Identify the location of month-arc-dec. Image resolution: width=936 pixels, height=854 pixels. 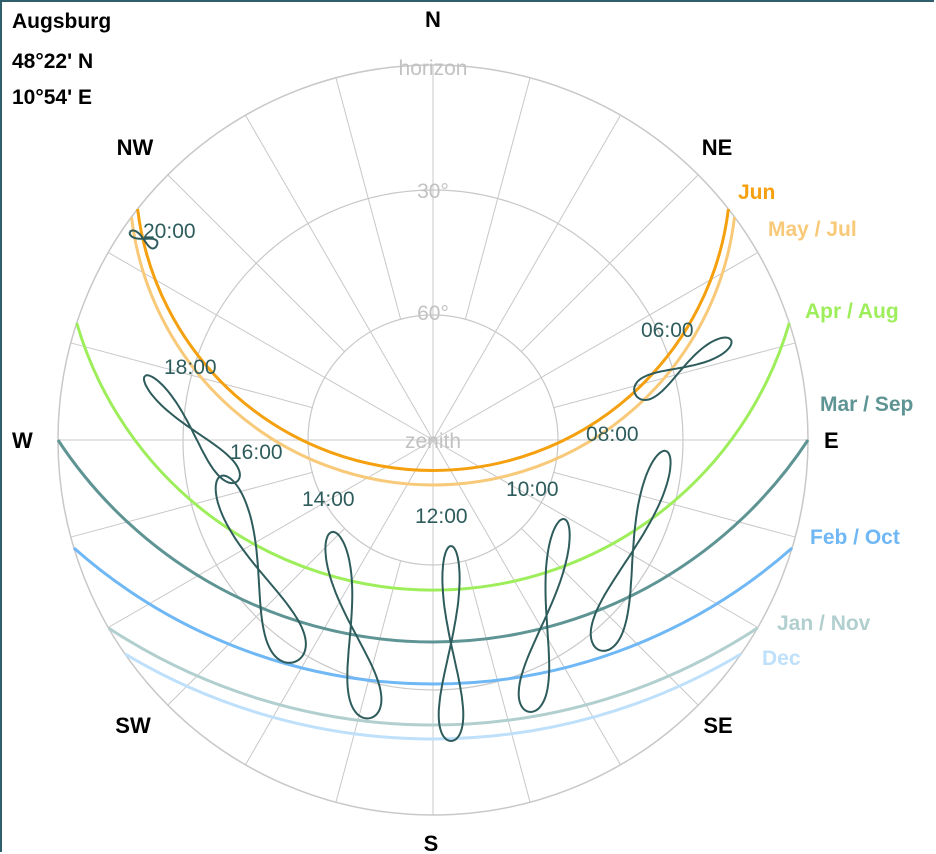
(433, 696).